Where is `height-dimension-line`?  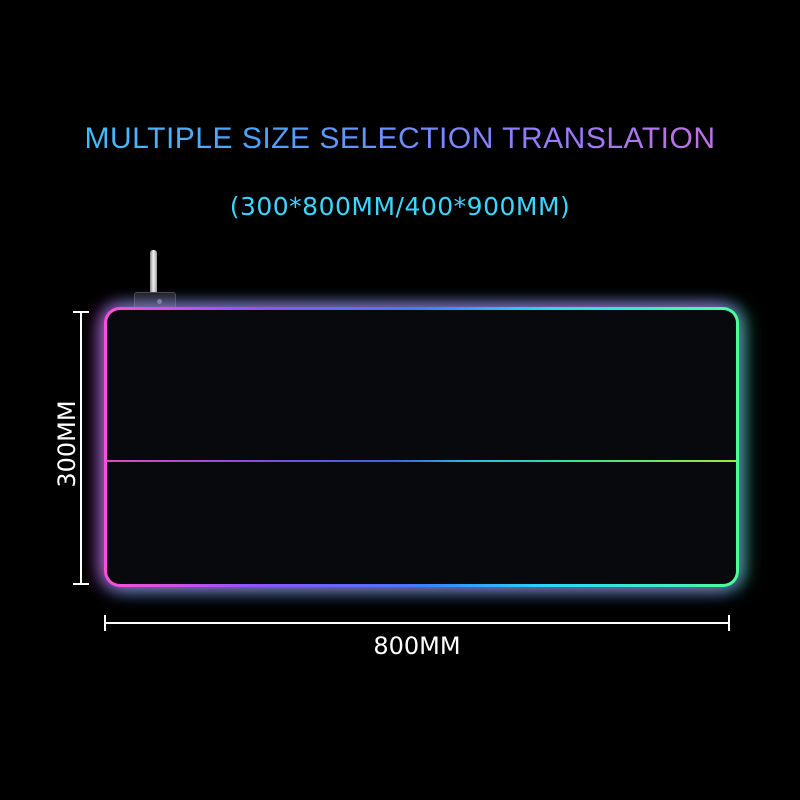
height-dimension-line is located at coordinates (81, 448).